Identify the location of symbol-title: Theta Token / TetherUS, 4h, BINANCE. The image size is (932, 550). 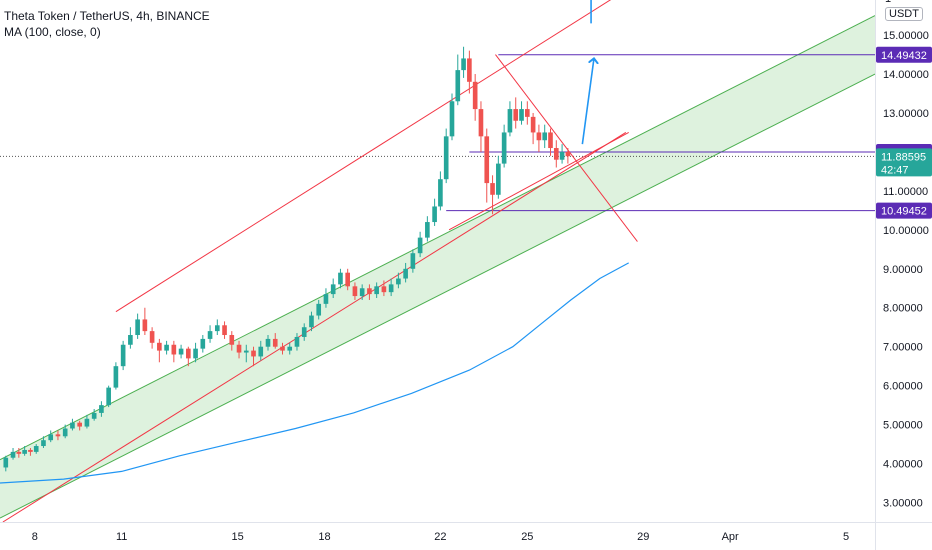
(107, 16).